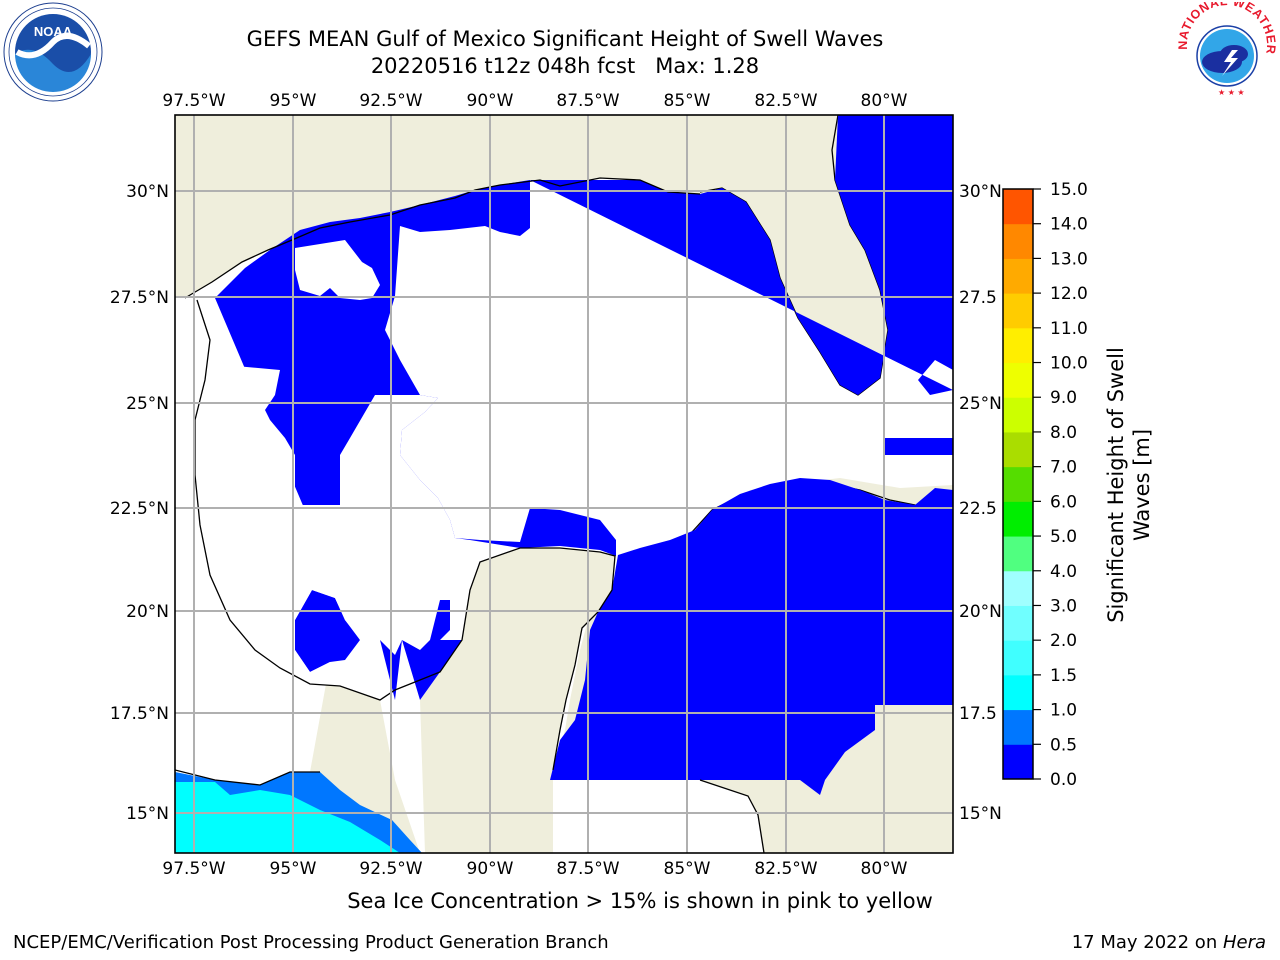 Image resolution: width=1280 pixels, height=960 pixels. Describe the element at coordinates (1069, 190) in the screenshot. I see `colorbar-tick-label: 15.0` at that location.